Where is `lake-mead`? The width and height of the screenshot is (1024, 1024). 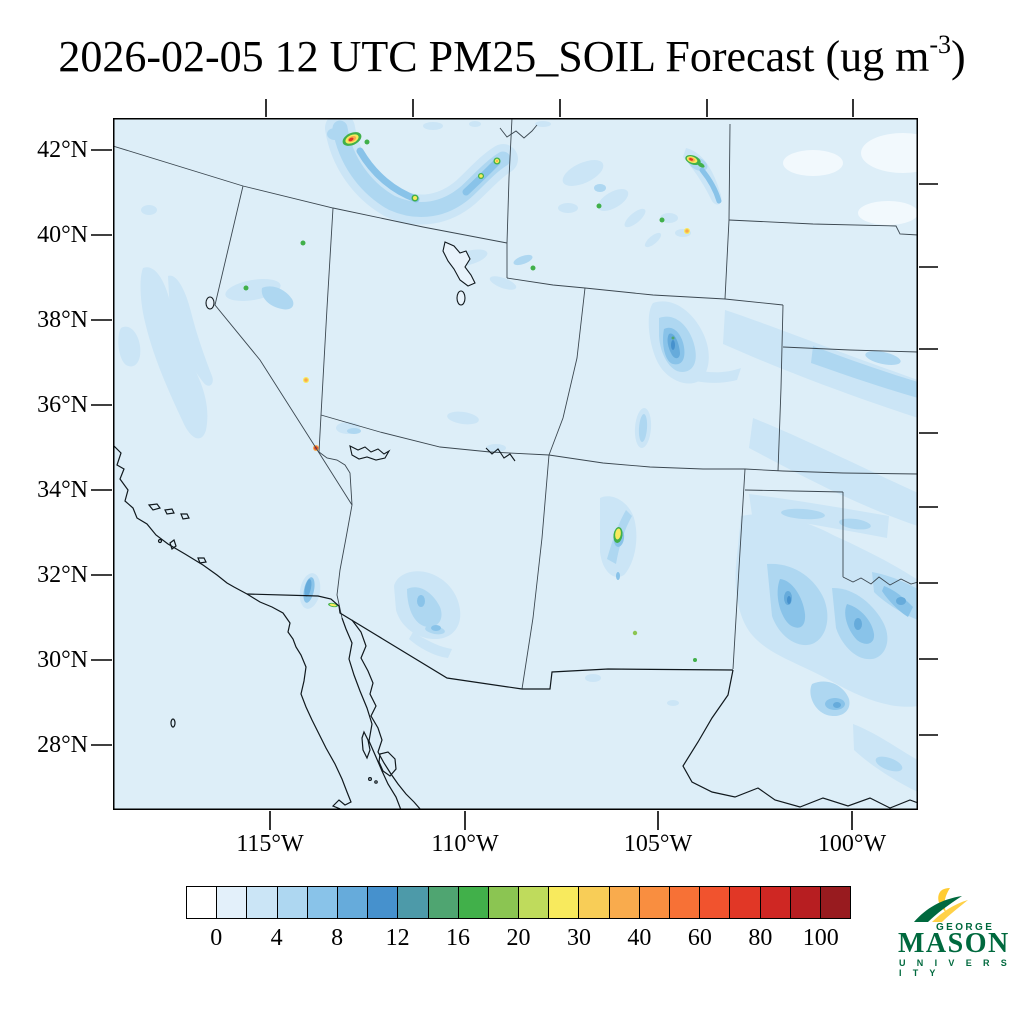 lake-mead is located at coordinates (370, 452).